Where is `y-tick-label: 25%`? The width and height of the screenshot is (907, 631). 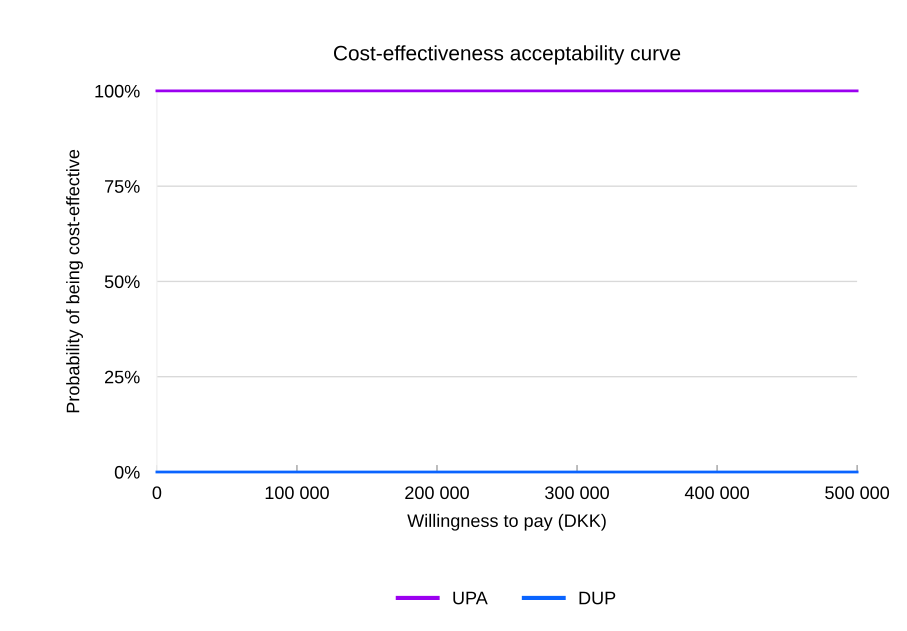
y-tick-label: 25% is located at coordinates (122, 377).